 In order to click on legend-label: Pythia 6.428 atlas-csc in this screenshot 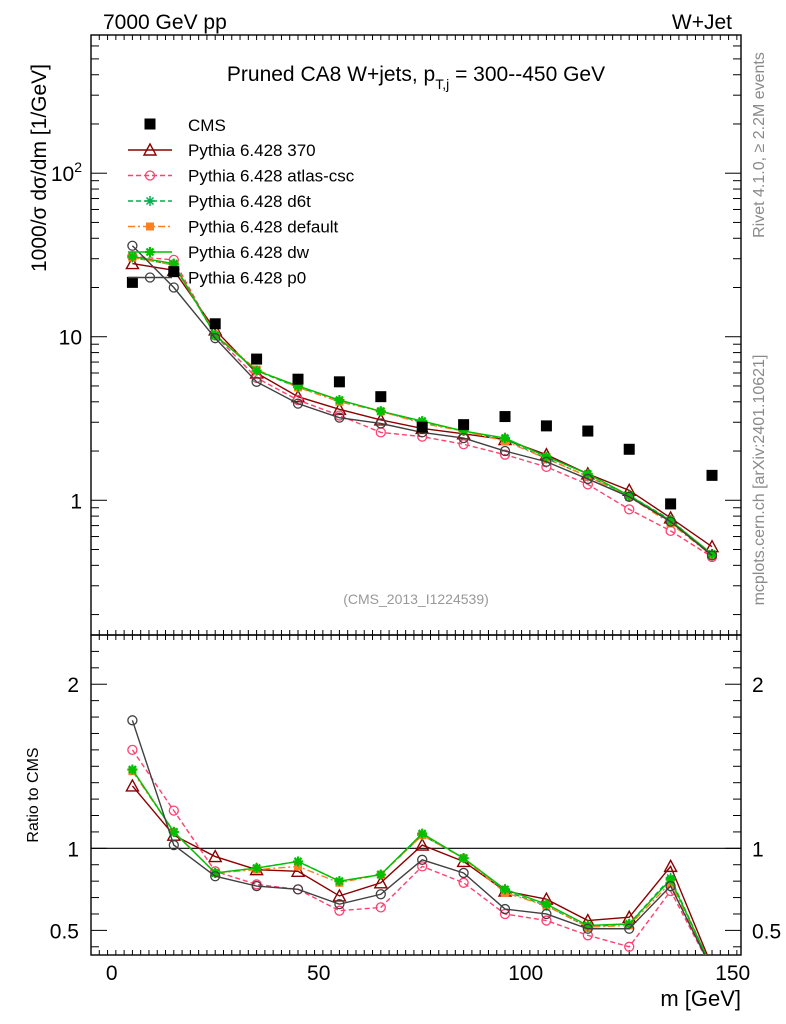, I will do `click(271, 176)`.